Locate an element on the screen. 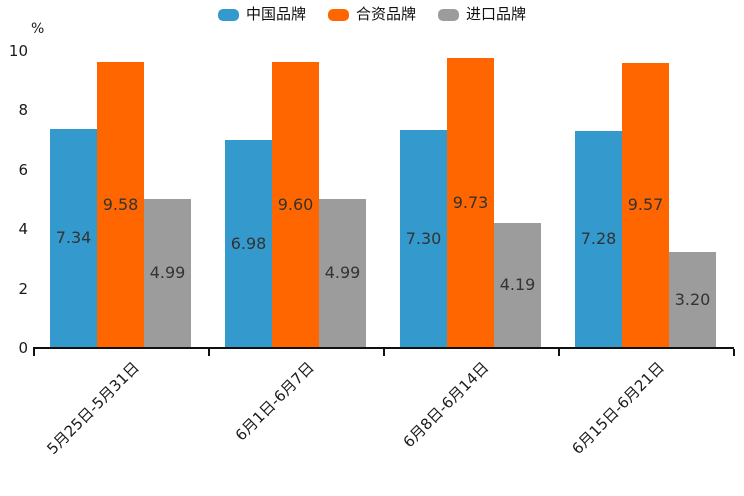  legend-label: 进口品牌 is located at coordinates (496, 14).